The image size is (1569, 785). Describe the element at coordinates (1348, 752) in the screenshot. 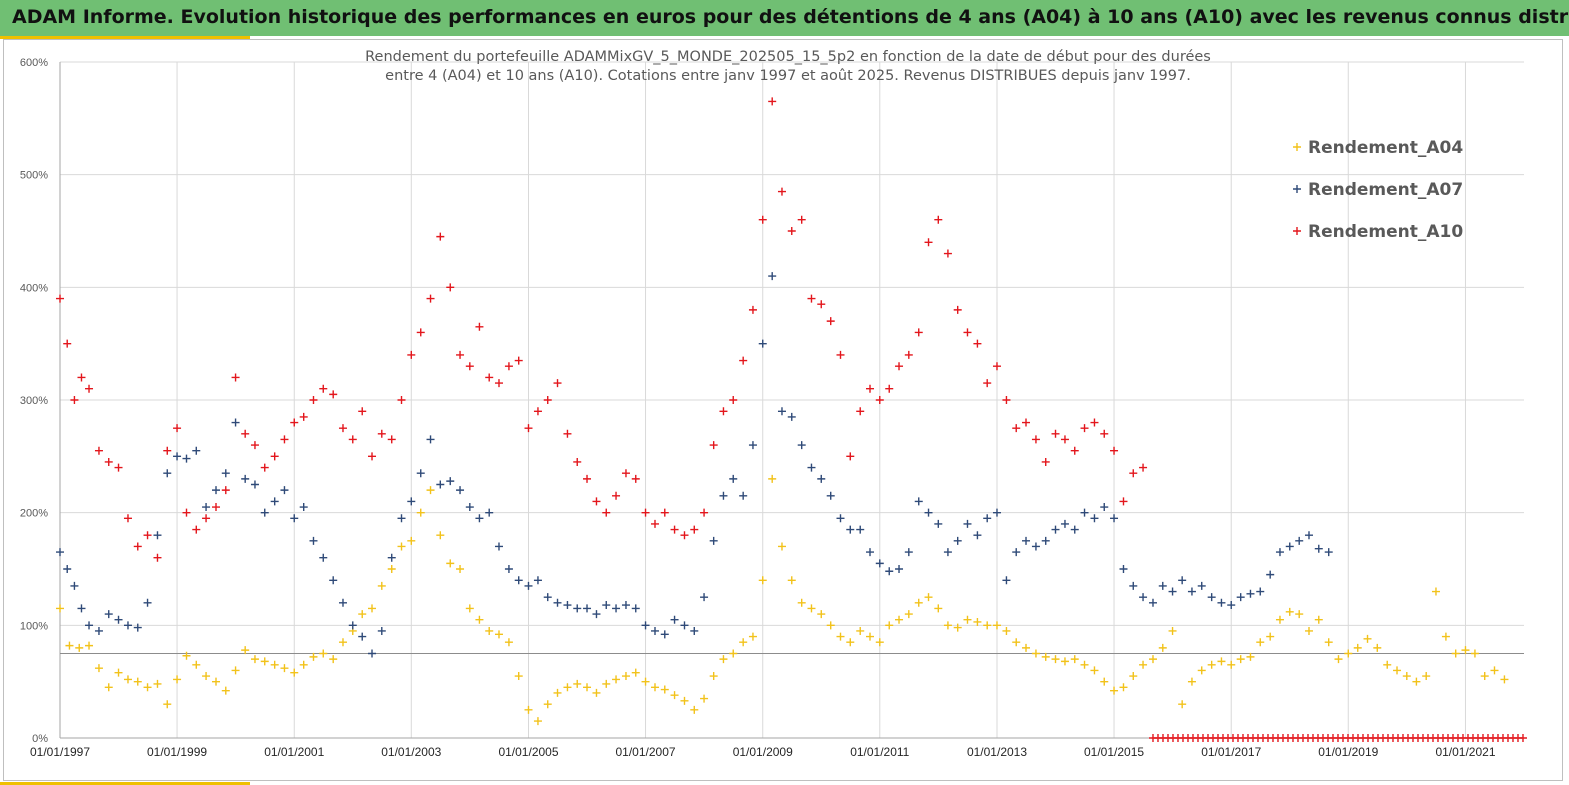

I see `x-tick-label: 01/01/2019` at that location.